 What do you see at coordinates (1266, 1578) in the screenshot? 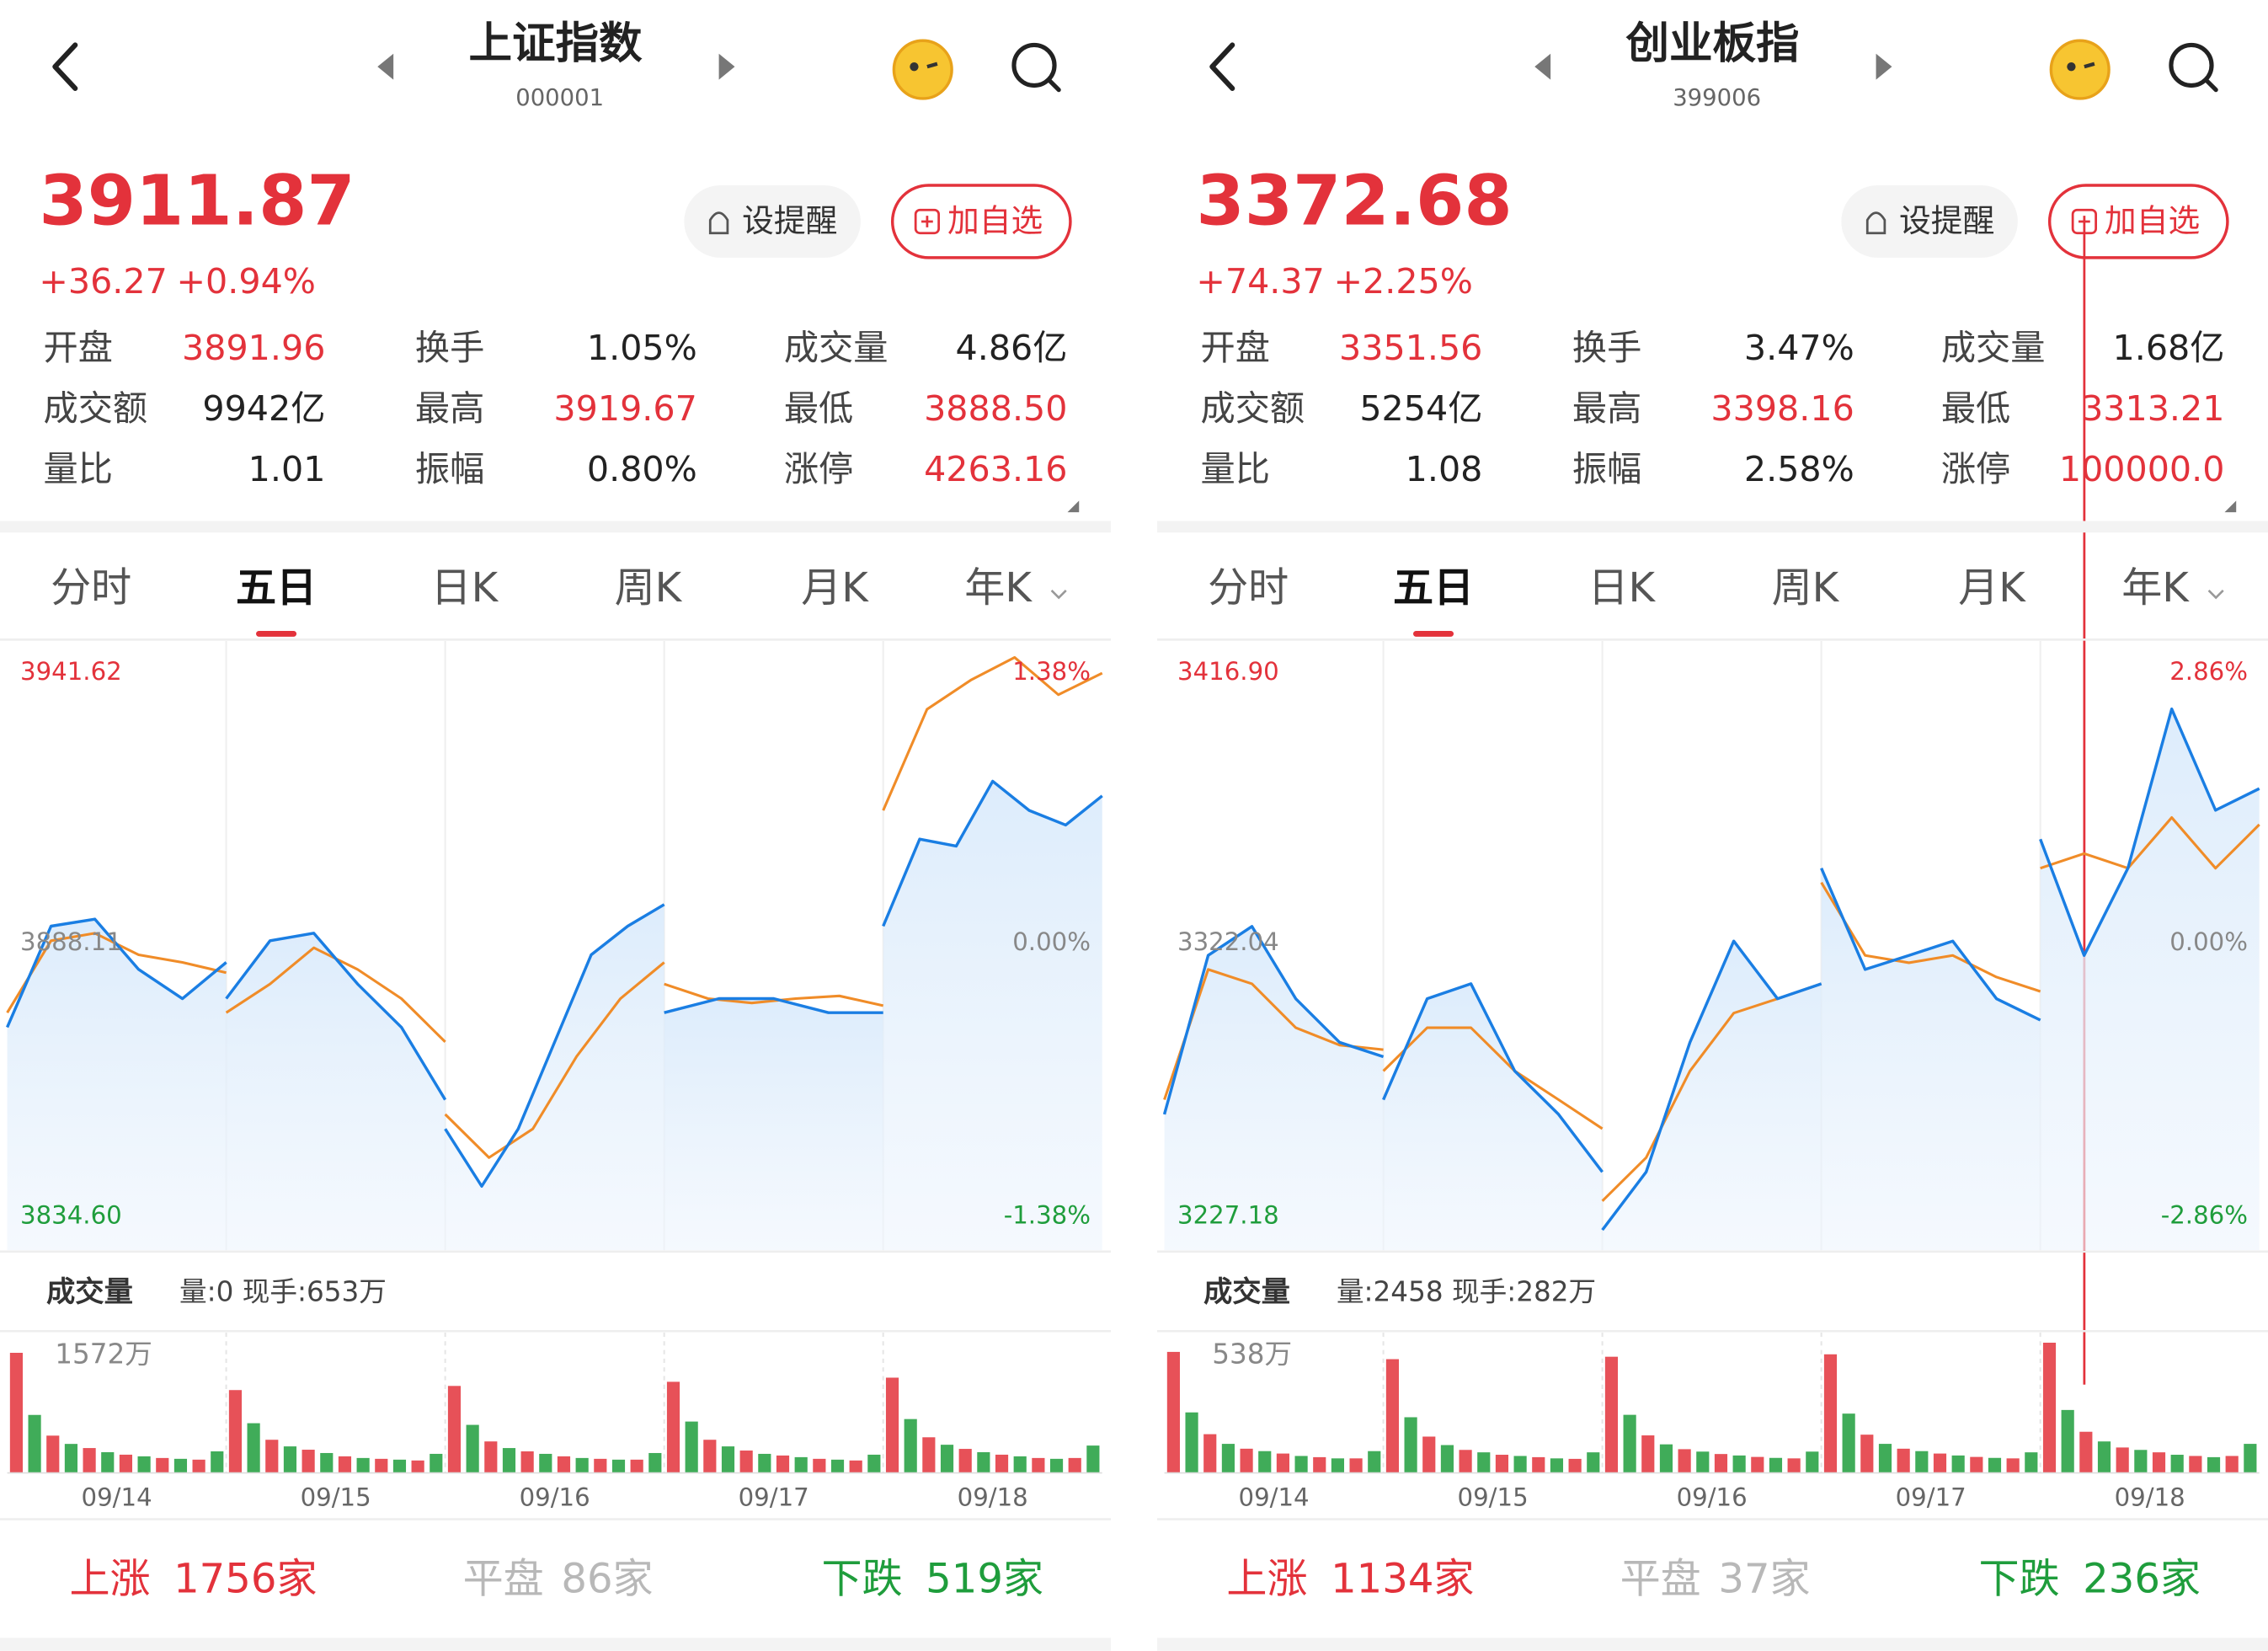
I see `breadth-label: 上涨` at bounding box center [1266, 1578].